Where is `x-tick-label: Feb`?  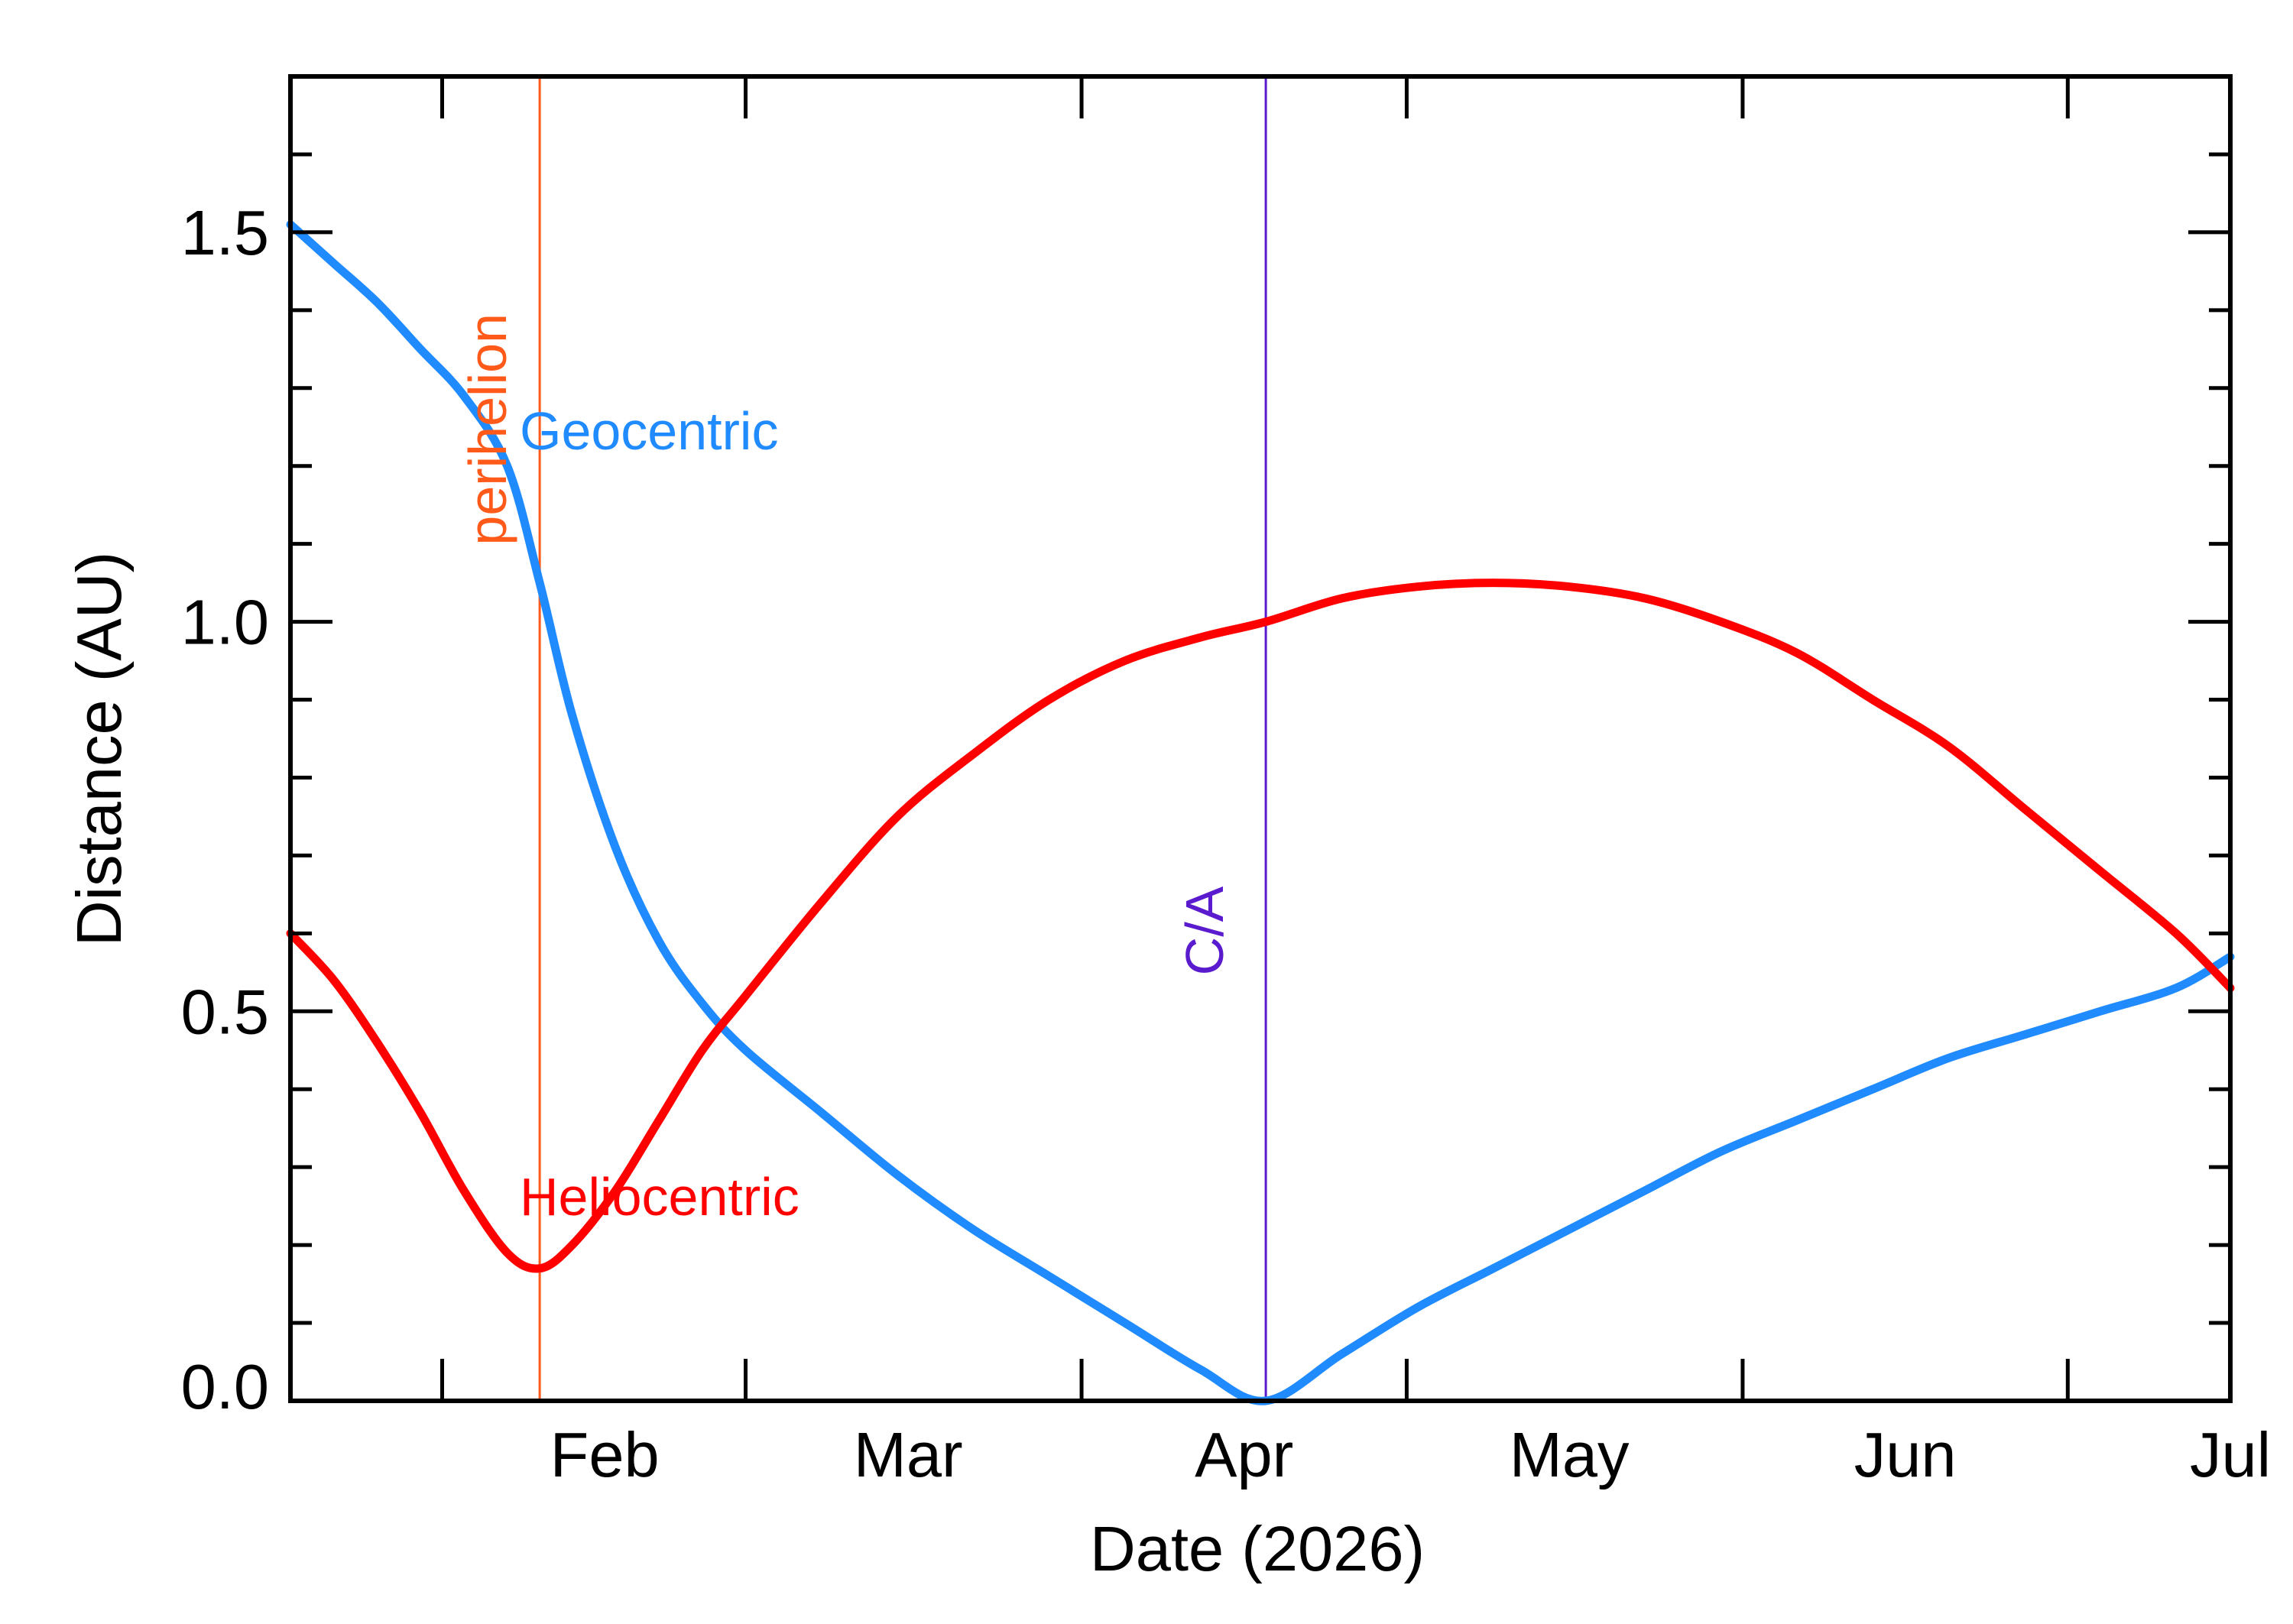 x-tick-label: Feb is located at coordinates (605, 1454).